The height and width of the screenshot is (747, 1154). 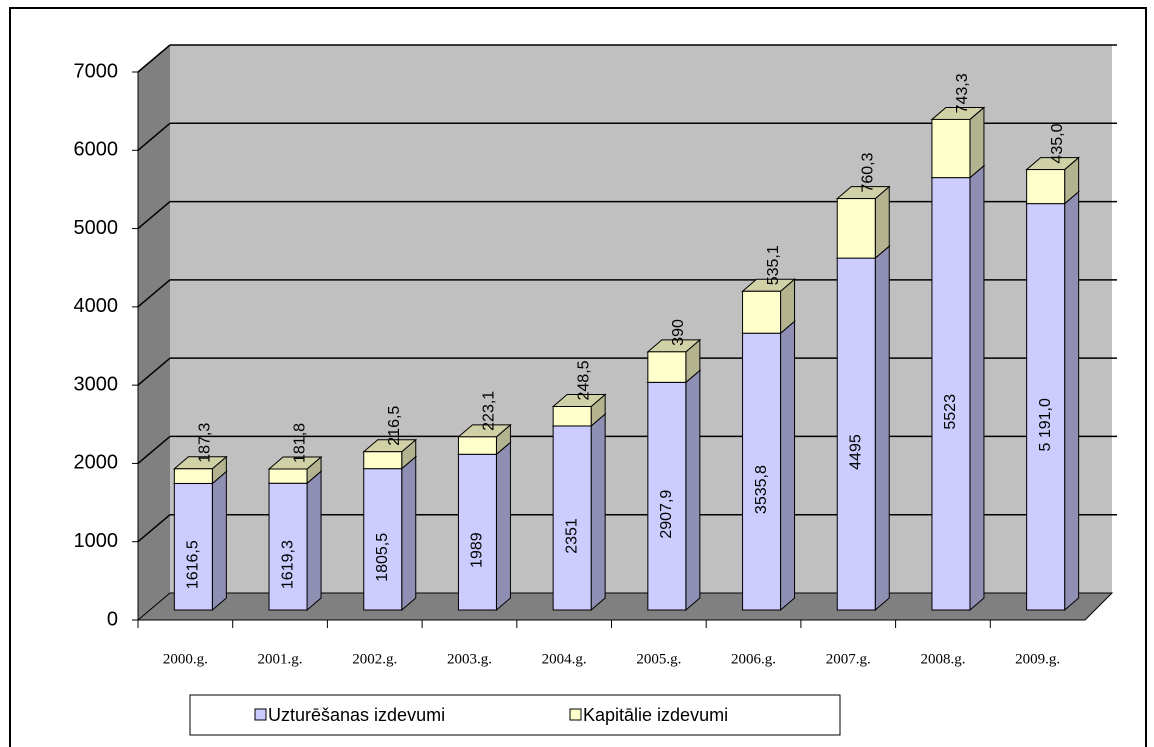 What do you see at coordinates (678, 332) in the screenshot?
I see `value-label: 390` at bounding box center [678, 332].